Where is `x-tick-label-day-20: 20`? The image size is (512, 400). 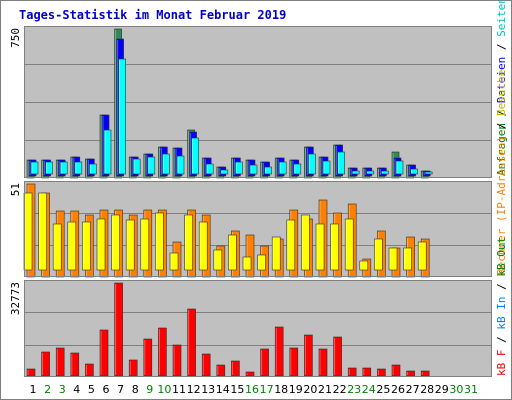 x-tick-label-day-20: 20 is located at coordinates (310, 389).